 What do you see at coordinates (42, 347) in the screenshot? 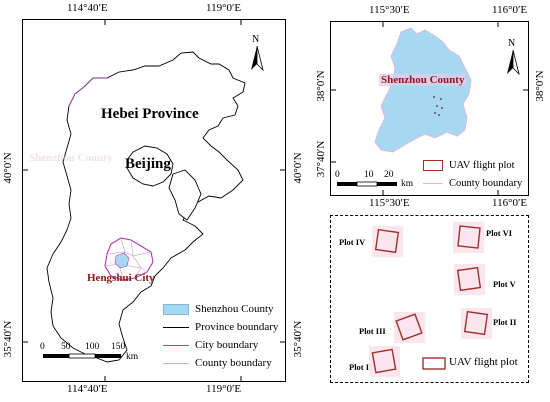
I see `main-scale-tick-0: 0` at bounding box center [42, 347].